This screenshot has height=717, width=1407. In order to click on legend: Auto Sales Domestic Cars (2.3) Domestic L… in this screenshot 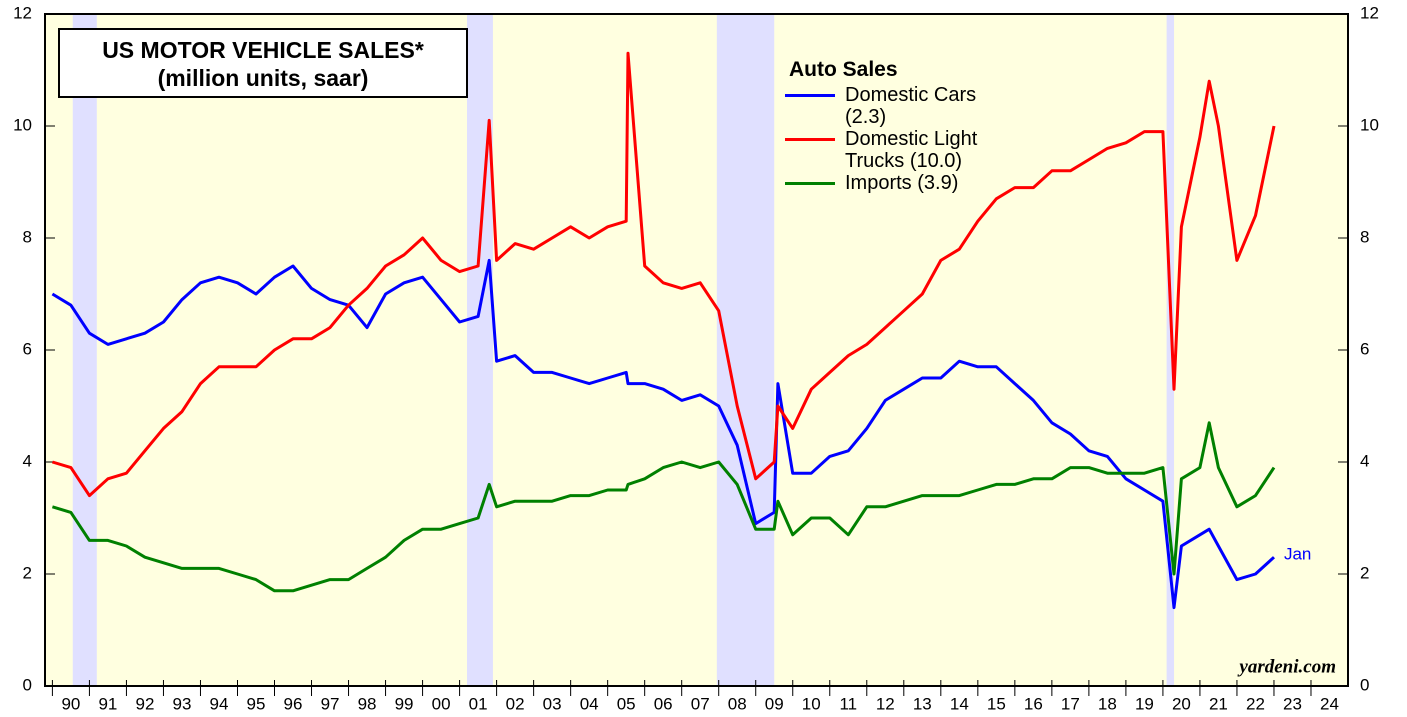, I will do `click(905, 126)`.